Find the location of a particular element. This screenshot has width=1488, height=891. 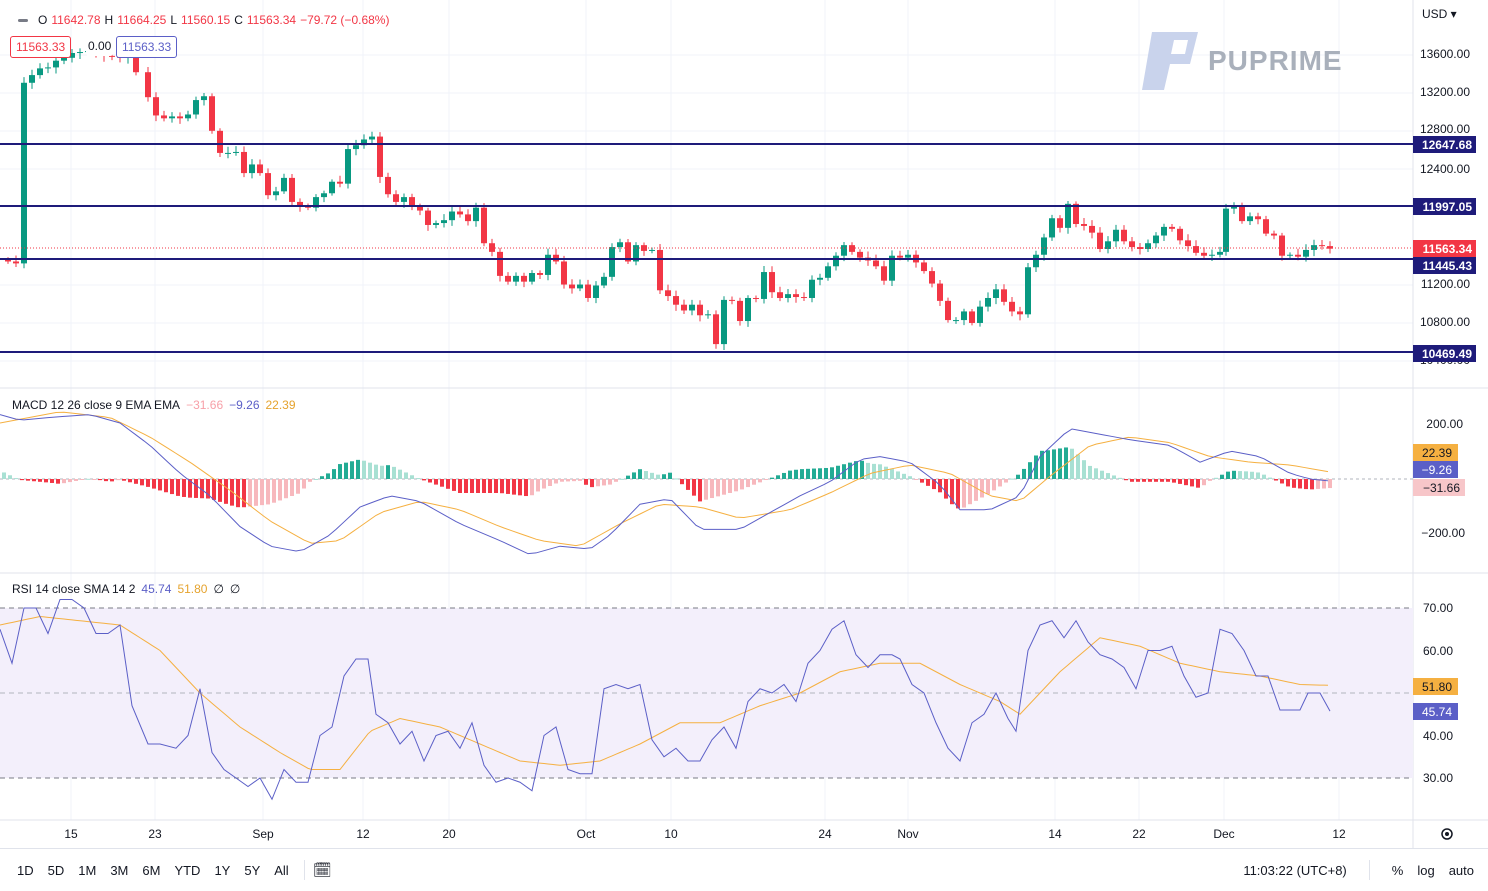

range-1d-button: 1D is located at coordinates (25, 870).